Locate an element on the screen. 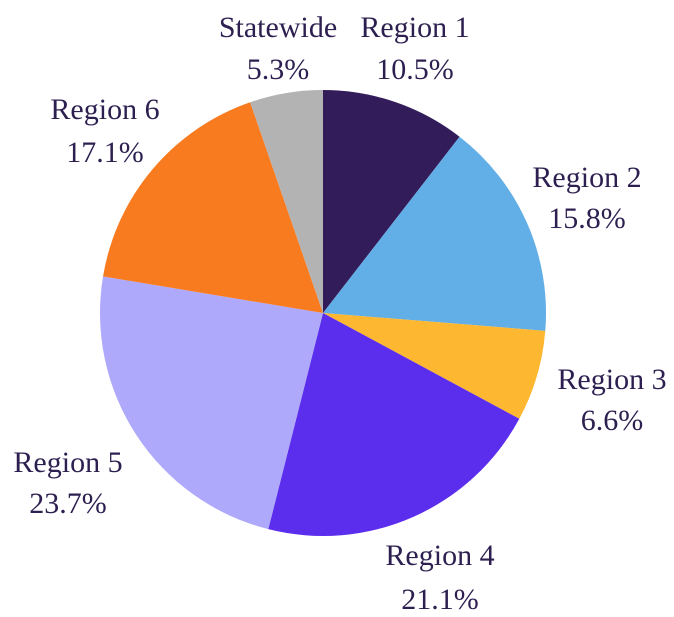 The height and width of the screenshot is (617, 674). slice-label: Region 1 is located at coordinates (414, 27).